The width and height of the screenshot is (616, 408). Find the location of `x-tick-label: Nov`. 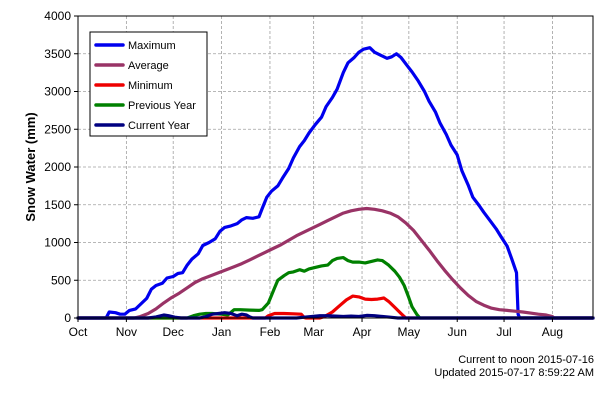

x-tick-label: Nov is located at coordinates (126, 332).